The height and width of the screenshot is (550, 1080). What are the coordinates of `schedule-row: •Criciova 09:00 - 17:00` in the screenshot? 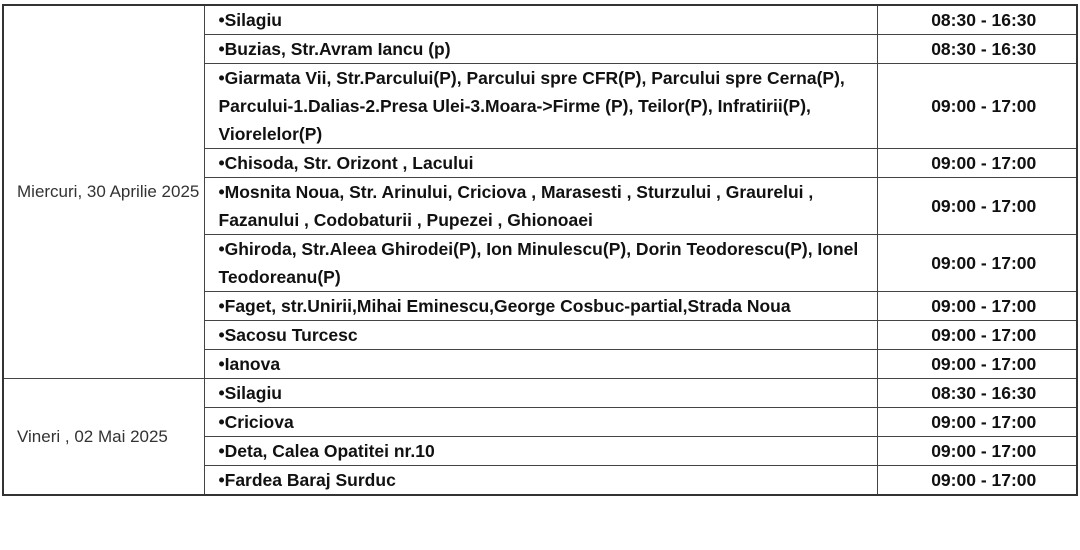 It's located at (540, 422).